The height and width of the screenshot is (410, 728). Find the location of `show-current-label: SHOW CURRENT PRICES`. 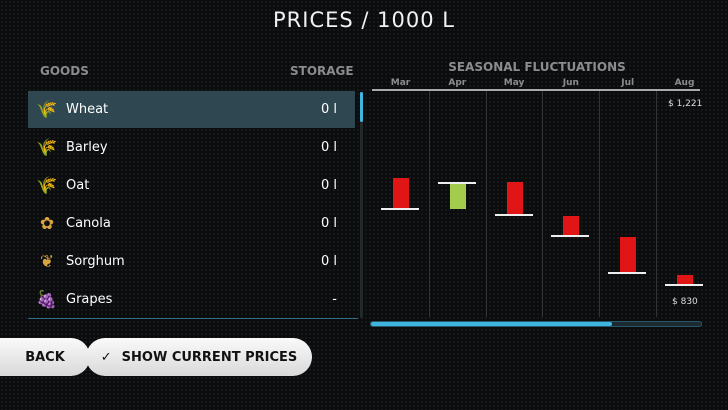

show-current-label: SHOW CURRENT PRICES is located at coordinates (209, 357).